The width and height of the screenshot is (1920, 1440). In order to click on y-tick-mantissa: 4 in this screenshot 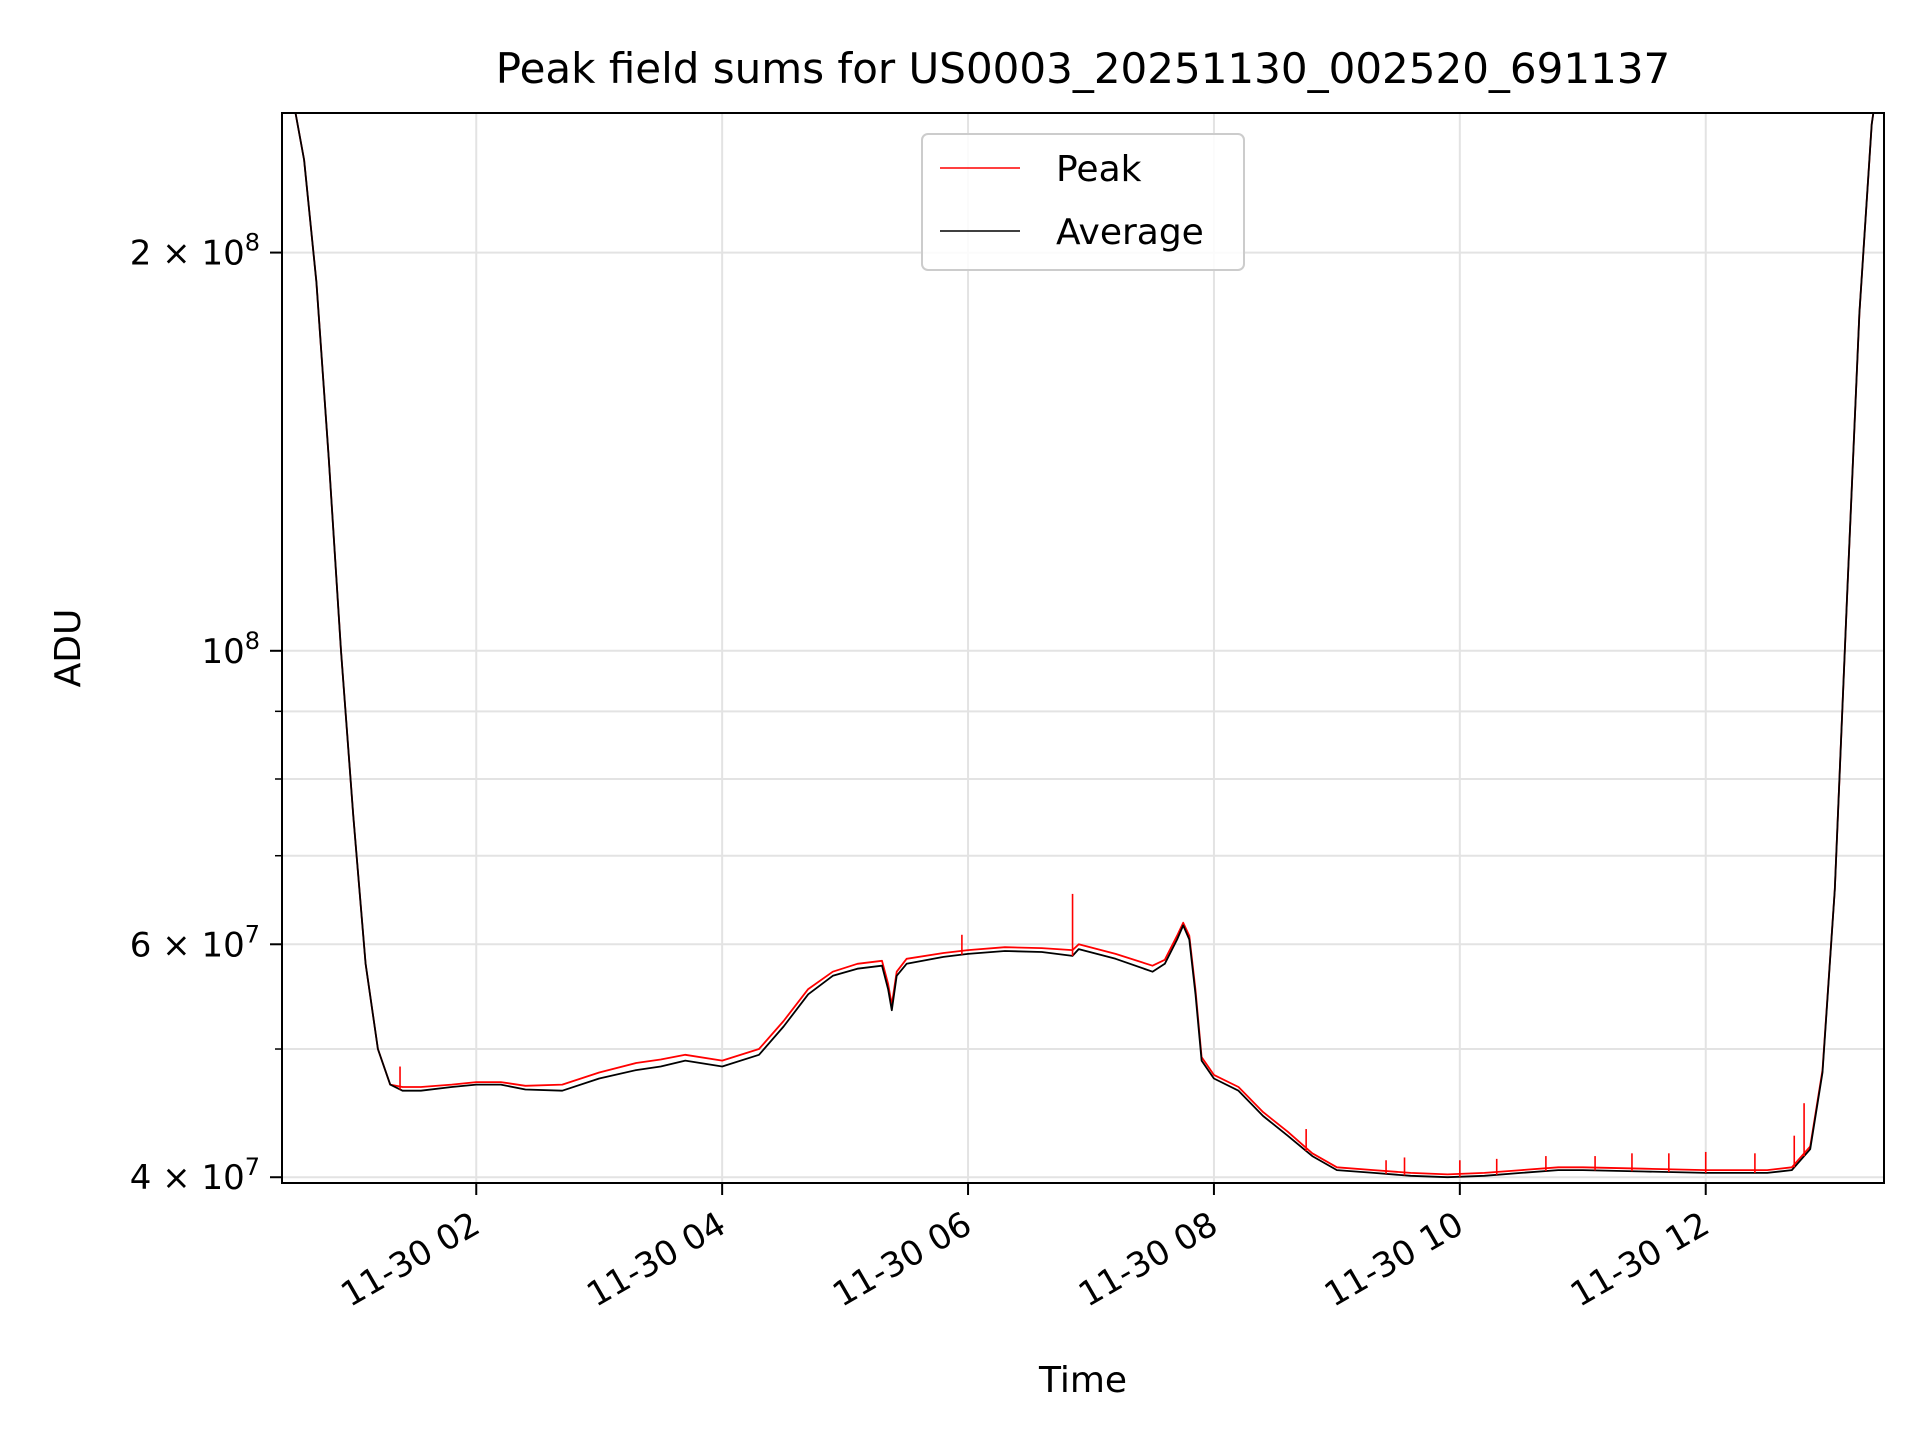, I will do `click(141, 1178)`.